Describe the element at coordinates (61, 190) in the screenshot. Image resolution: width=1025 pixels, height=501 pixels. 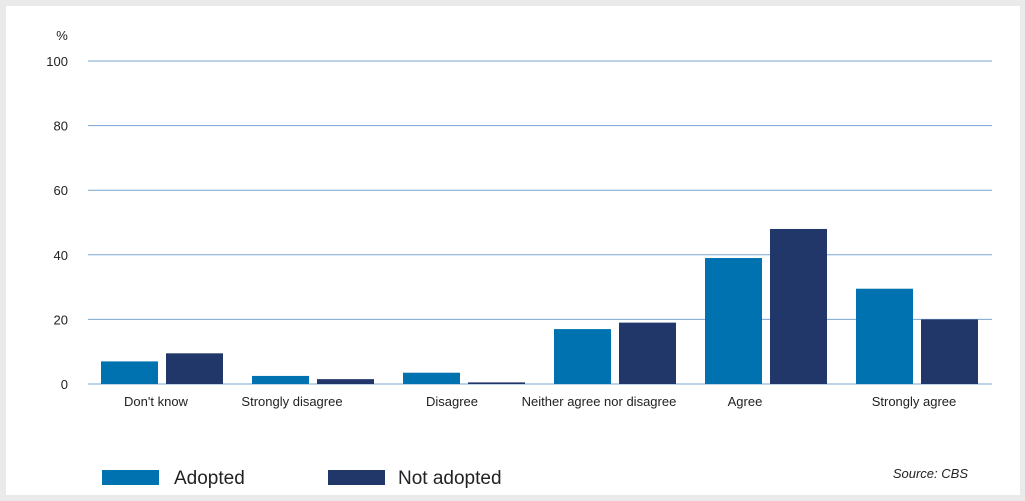
I see `y-tick-label: 60` at that location.